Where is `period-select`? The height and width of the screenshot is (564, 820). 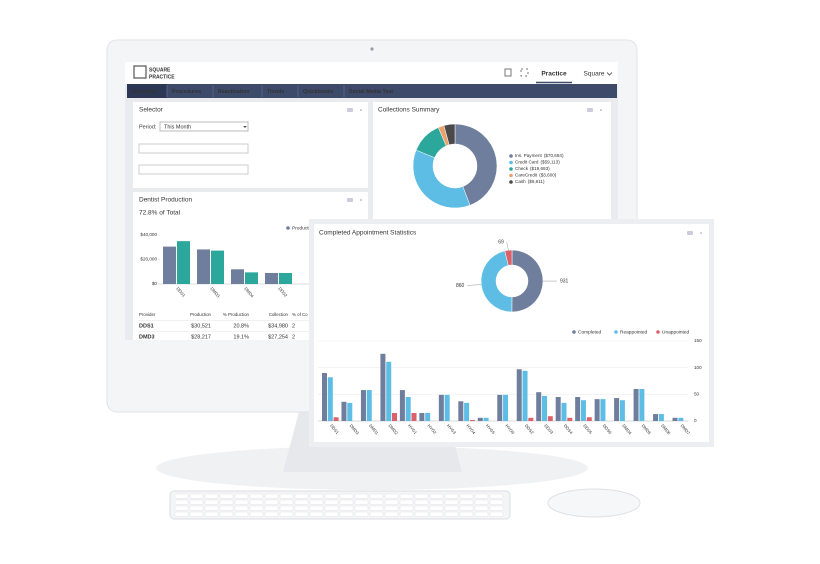 period-select is located at coordinates (204, 126).